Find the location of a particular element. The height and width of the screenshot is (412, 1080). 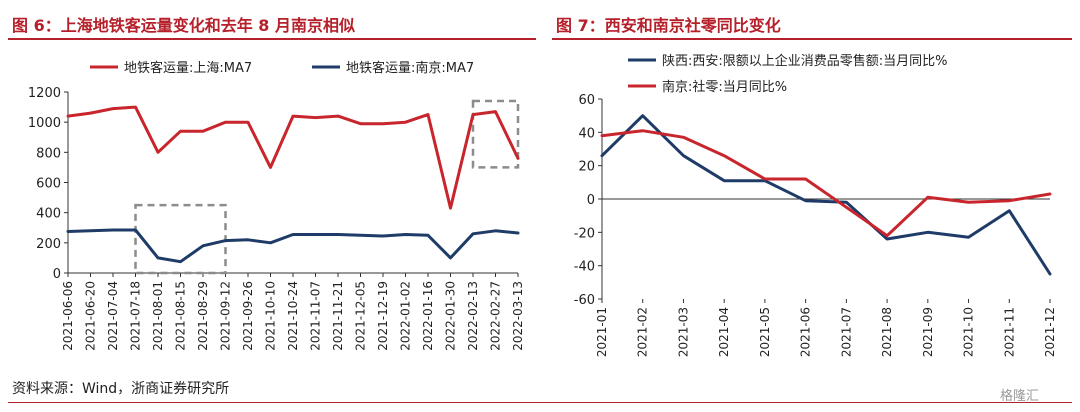

x-tick-label: 2021-08 is located at coordinates (887, 332).